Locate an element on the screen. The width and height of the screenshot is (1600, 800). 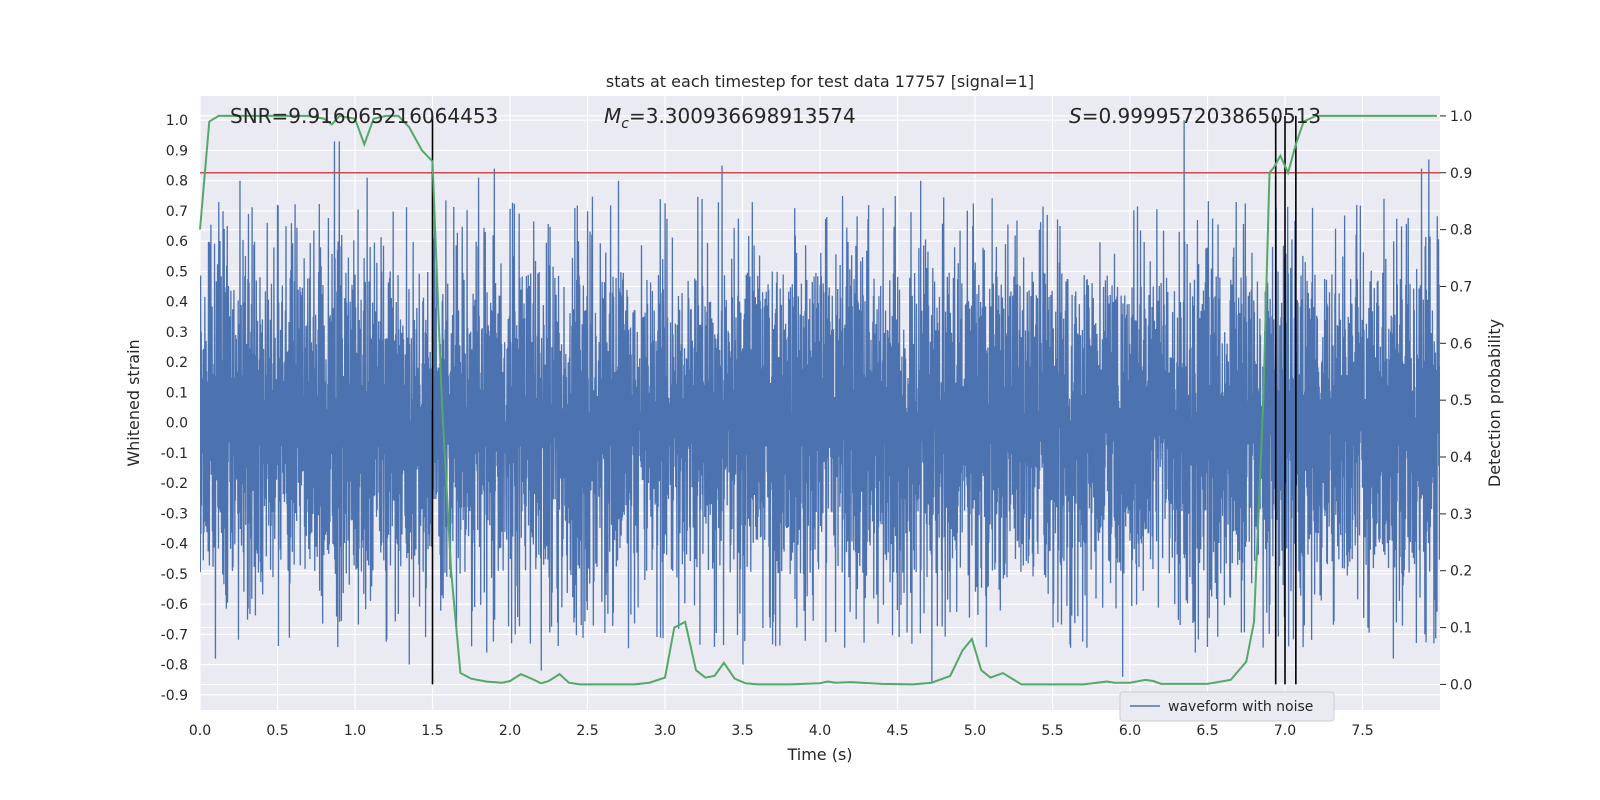
snr-annotation: SNR=9.916065216064453 is located at coordinates (364, 116).